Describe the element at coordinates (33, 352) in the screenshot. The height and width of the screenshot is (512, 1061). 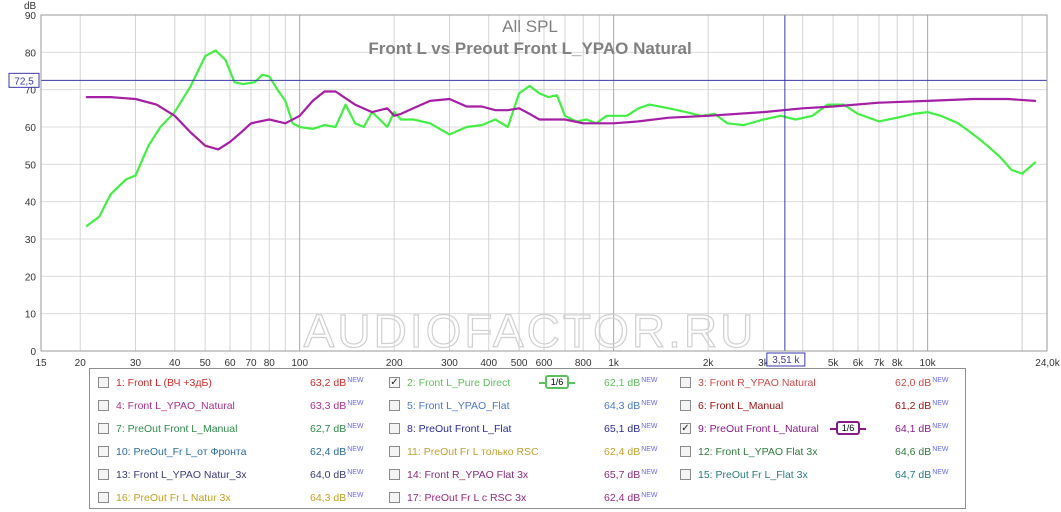
I see `y-tick-label: 0` at that location.